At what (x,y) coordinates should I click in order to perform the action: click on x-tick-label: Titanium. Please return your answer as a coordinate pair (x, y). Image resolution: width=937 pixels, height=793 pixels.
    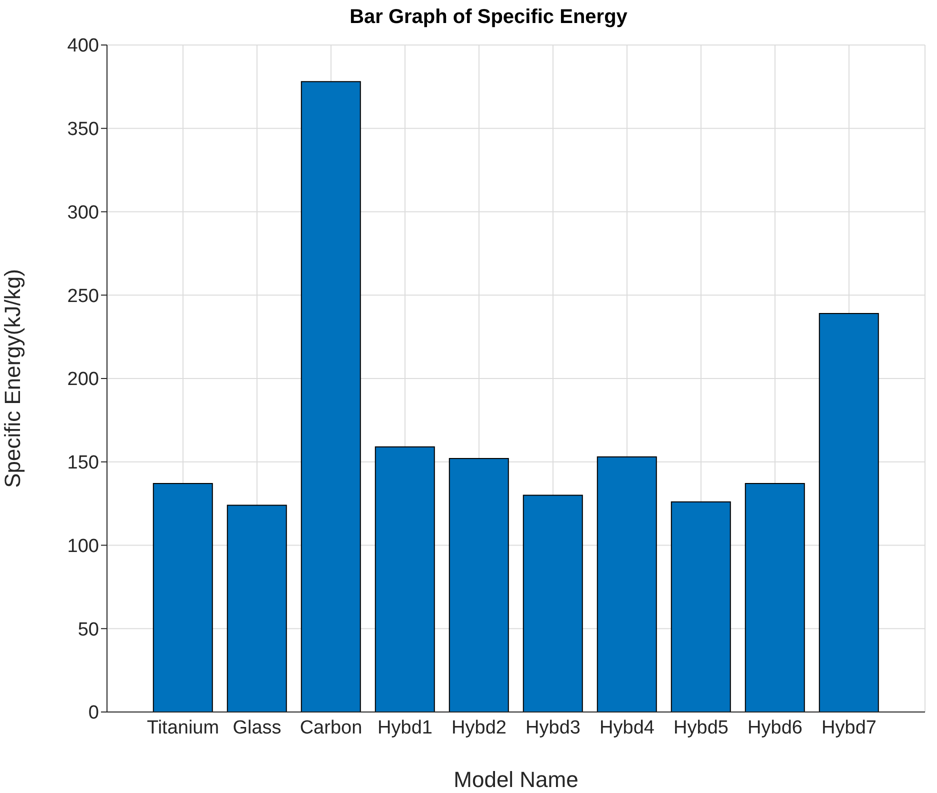
    Looking at the image, I should click on (183, 727).